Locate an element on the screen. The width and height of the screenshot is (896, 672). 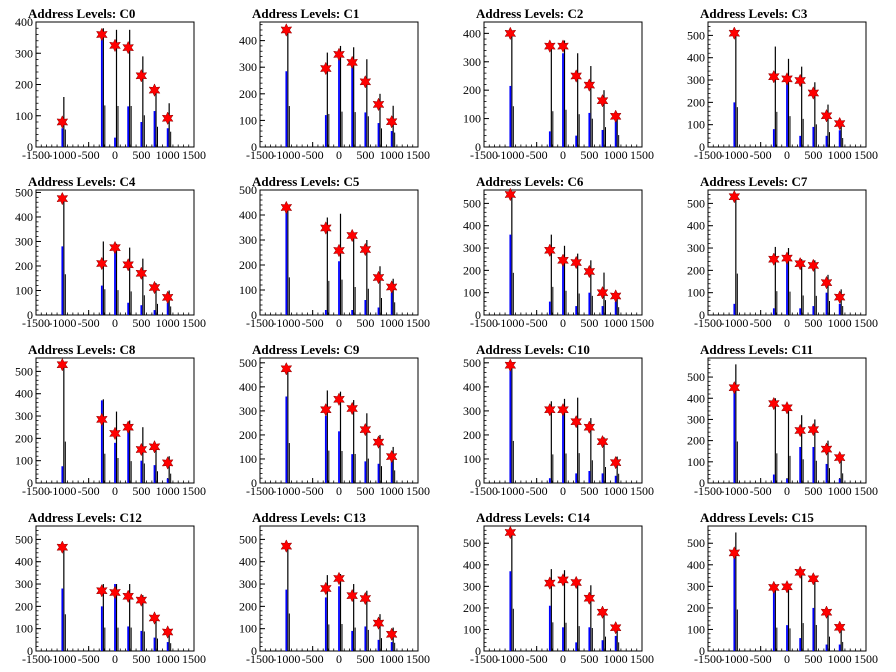
plot-title: Address Levels: C7 is located at coordinates (754, 181).